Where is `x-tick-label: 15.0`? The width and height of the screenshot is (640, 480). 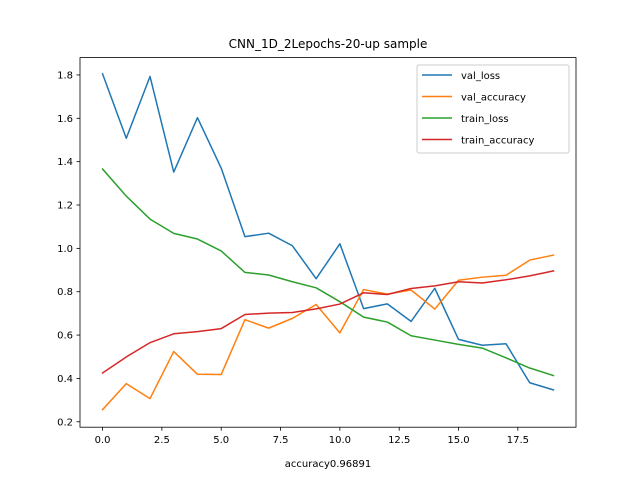
x-tick-label: 15.0 is located at coordinates (458, 440).